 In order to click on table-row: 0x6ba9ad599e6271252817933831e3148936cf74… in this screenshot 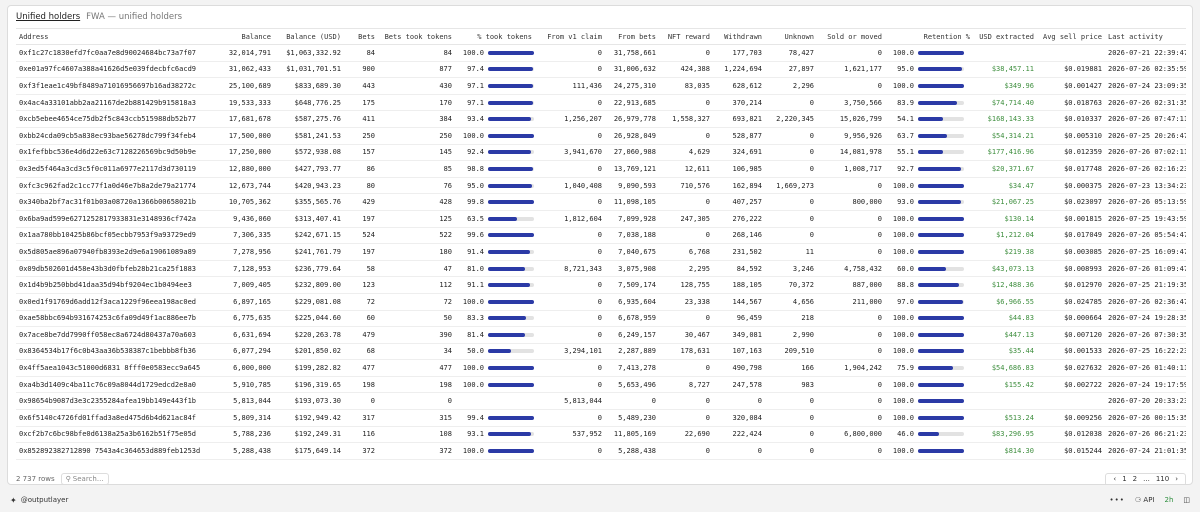, I will do `click(601, 219)`.